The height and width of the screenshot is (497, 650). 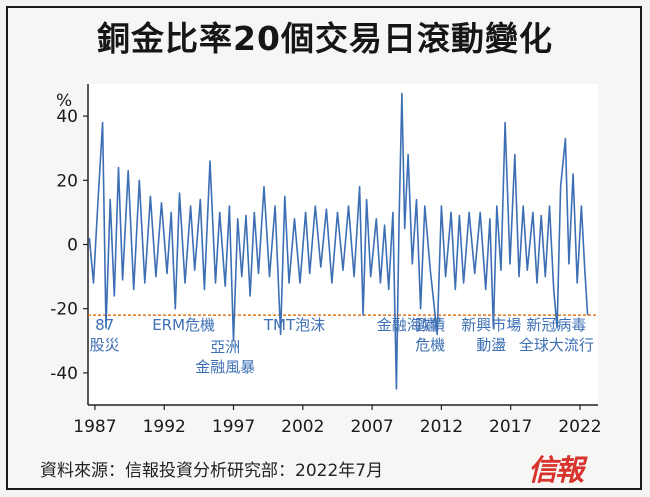 What do you see at coordinates (64, 310) in the screenshot?
I see `y-tick-label: -20` at bounding box center [64, 310].